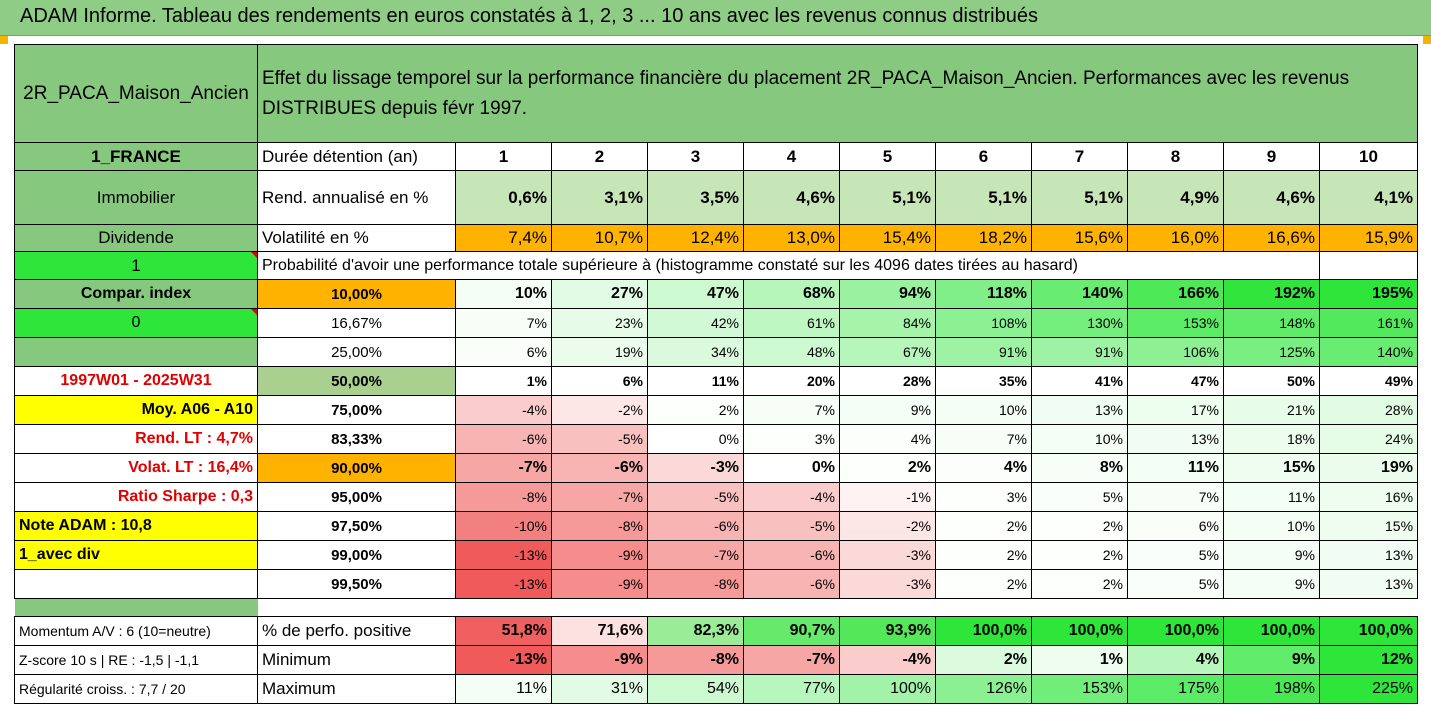 The height and width of the screenshot is (718, 1431). What do you see at coordinates (136, 439) in the screenshot?
I see `rend-lt-label: Rend. LT : 4,7%` at bounding box center [136, 439].